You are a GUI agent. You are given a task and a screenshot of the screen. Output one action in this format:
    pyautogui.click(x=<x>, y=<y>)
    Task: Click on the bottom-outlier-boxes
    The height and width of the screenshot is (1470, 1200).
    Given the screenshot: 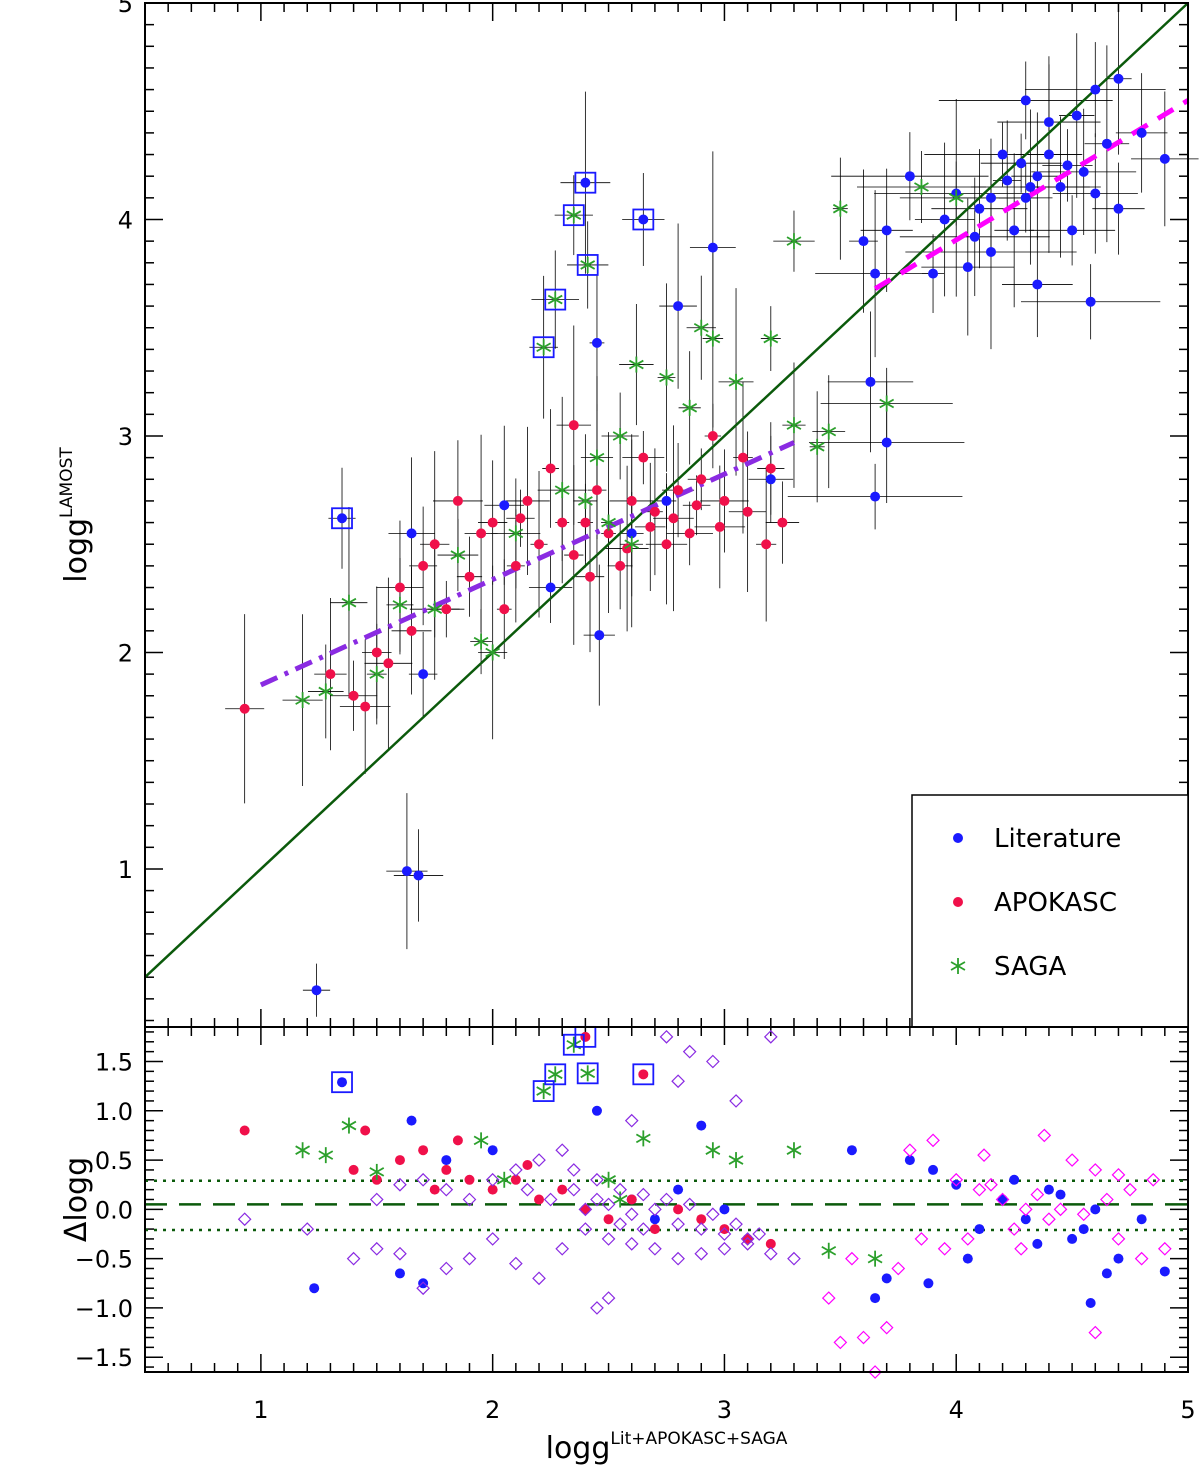 What is the action you would take?
    pyautogui.click(x=493, y=1063)
    